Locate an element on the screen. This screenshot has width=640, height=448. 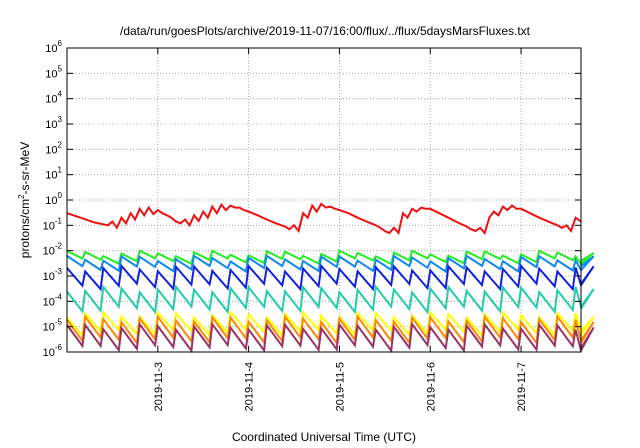
y-tick-label: 10⁻³ is located at coordinates (53, 275).